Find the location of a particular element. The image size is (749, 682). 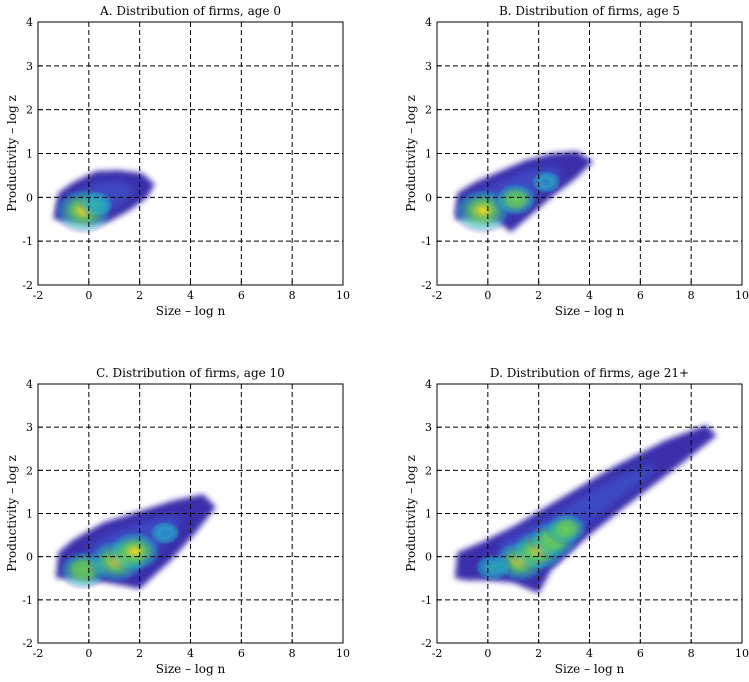

panel-title: D. Distribution of firms, age 21+ is located at coordinates (589, 373).